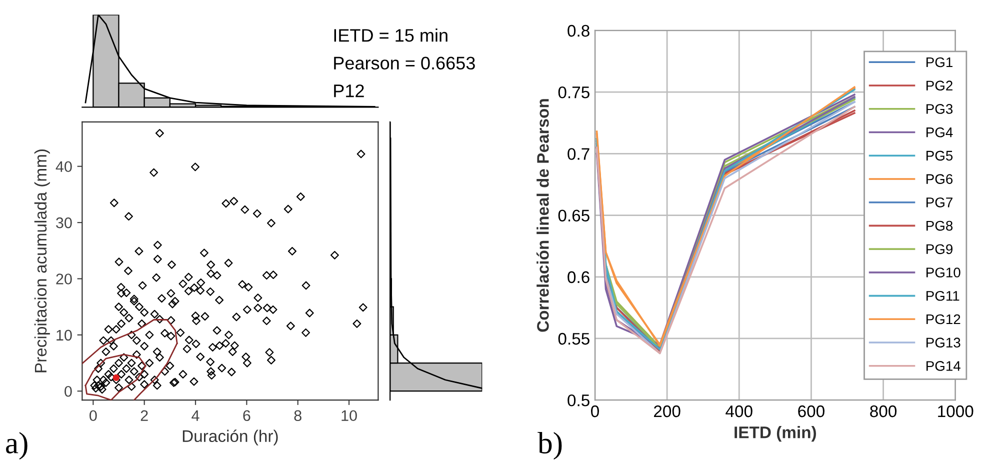  I want to click on legend-label: PG2, so click(939, 85).